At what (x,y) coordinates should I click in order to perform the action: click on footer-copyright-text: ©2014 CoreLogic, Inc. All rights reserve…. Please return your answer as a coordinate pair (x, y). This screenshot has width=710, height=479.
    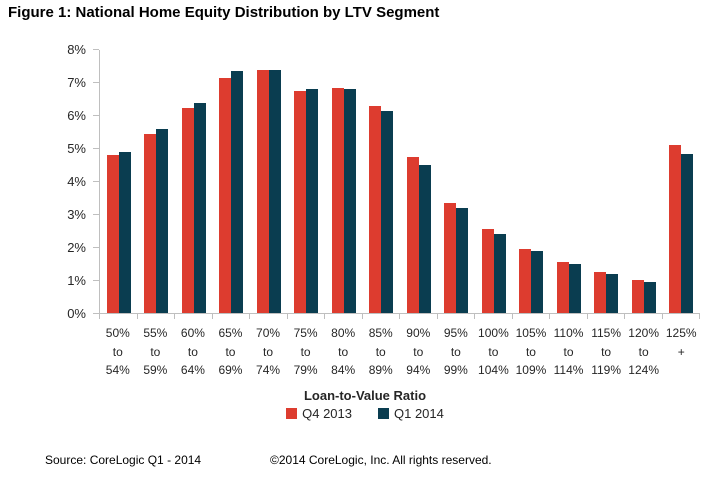
    Looking at the image, I should click on (381, 460).